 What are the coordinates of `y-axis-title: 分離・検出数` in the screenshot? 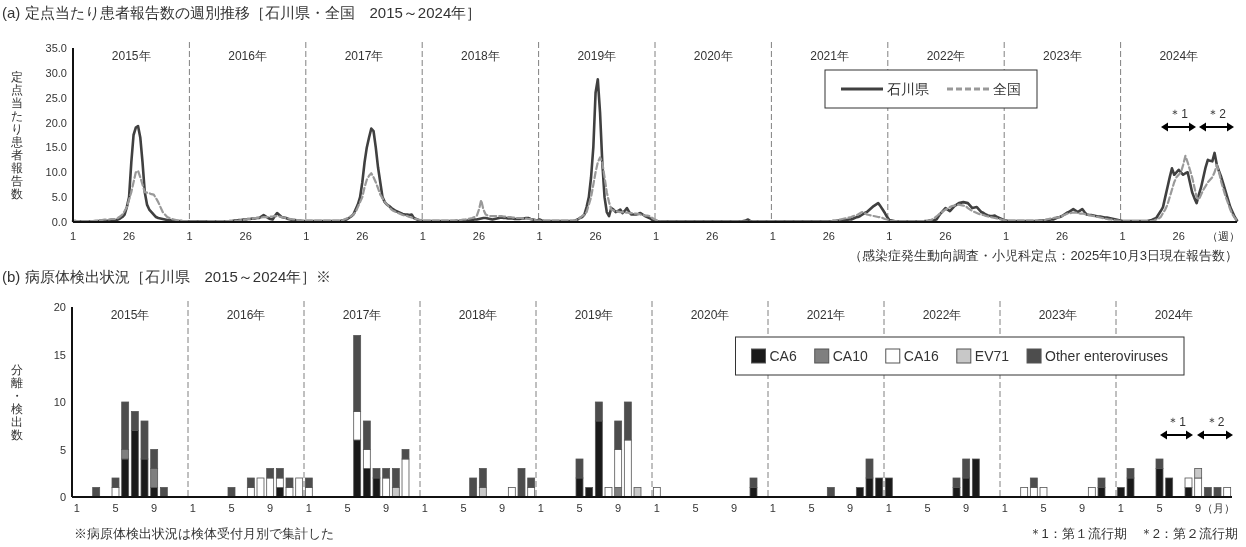 It's located at (17, 402).